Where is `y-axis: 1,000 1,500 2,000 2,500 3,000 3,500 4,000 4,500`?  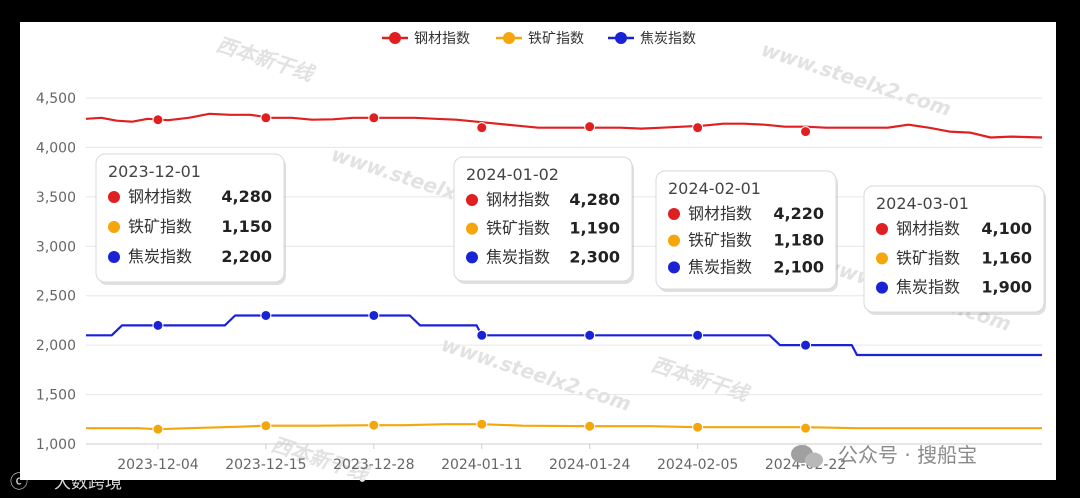
y-axis: 1,000 1,500 2,000 2,500 3,000 3,500 4,000 4,500 is located at coordinates (56, 272).